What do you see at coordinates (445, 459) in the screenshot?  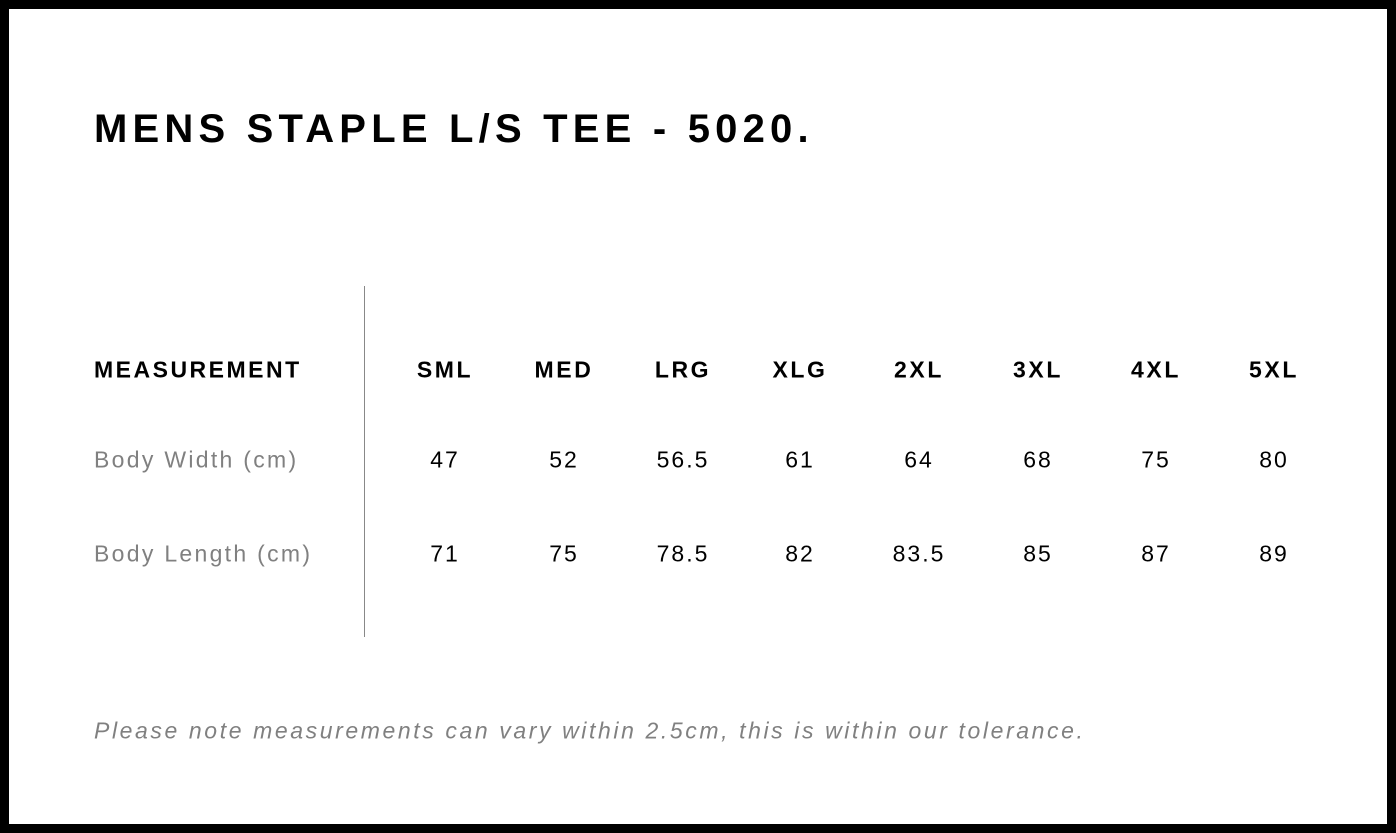 I see `table-cell: 47` at bounding box center [445, 459].